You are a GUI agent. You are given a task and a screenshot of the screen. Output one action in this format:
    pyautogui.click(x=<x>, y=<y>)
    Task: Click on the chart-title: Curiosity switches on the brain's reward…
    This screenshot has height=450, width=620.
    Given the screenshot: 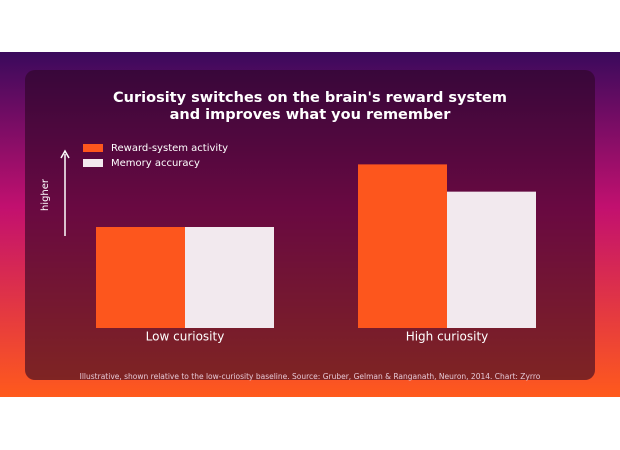 What is the action you would take?
    pyautogui.click(x=310, y=106)
    